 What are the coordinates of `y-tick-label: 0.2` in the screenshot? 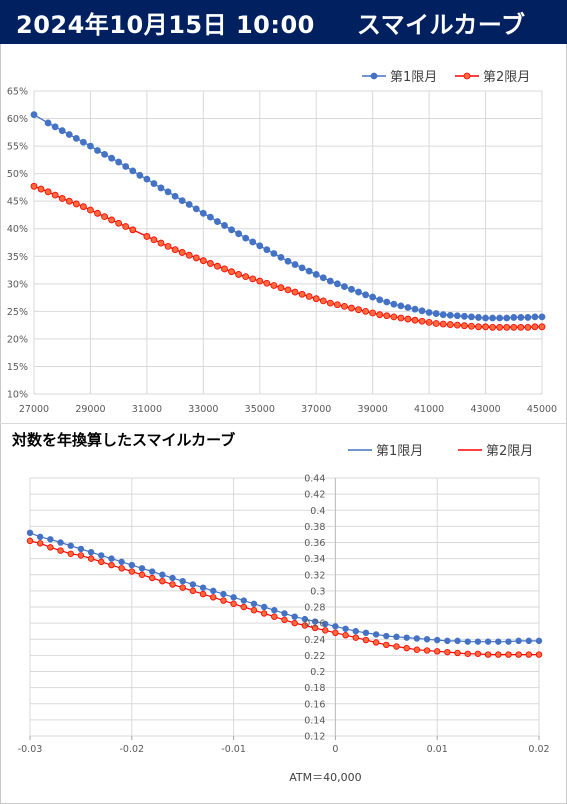 It's located at (317, 672).